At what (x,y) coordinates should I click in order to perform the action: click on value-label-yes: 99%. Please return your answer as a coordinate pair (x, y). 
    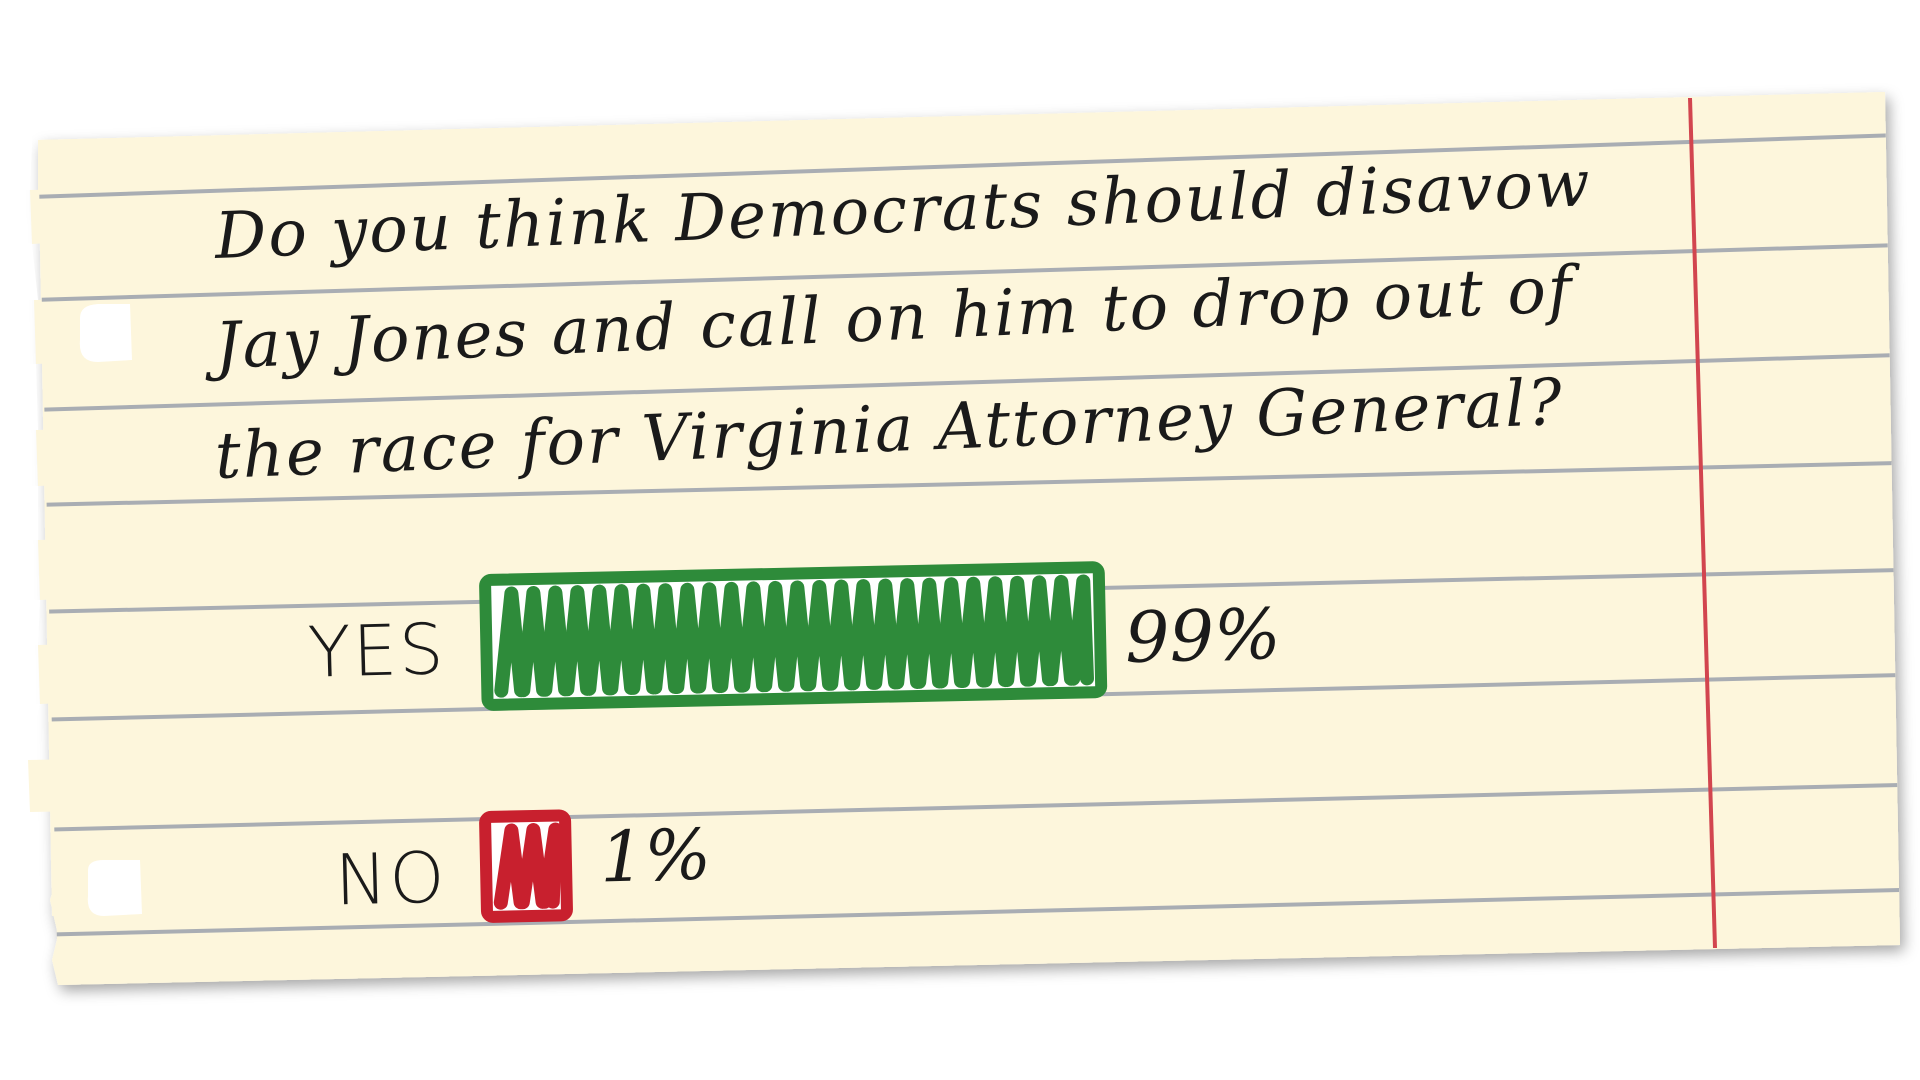
    Looking at the image, I should click on (1202, 636).